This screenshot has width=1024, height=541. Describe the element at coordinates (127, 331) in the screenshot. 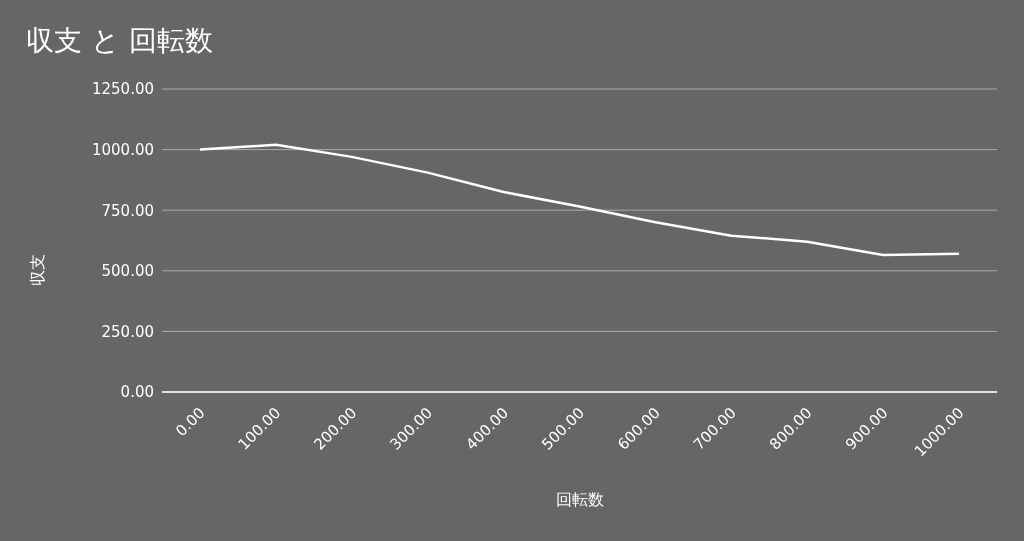

I see `y-tick-label: 250.00` at that location.